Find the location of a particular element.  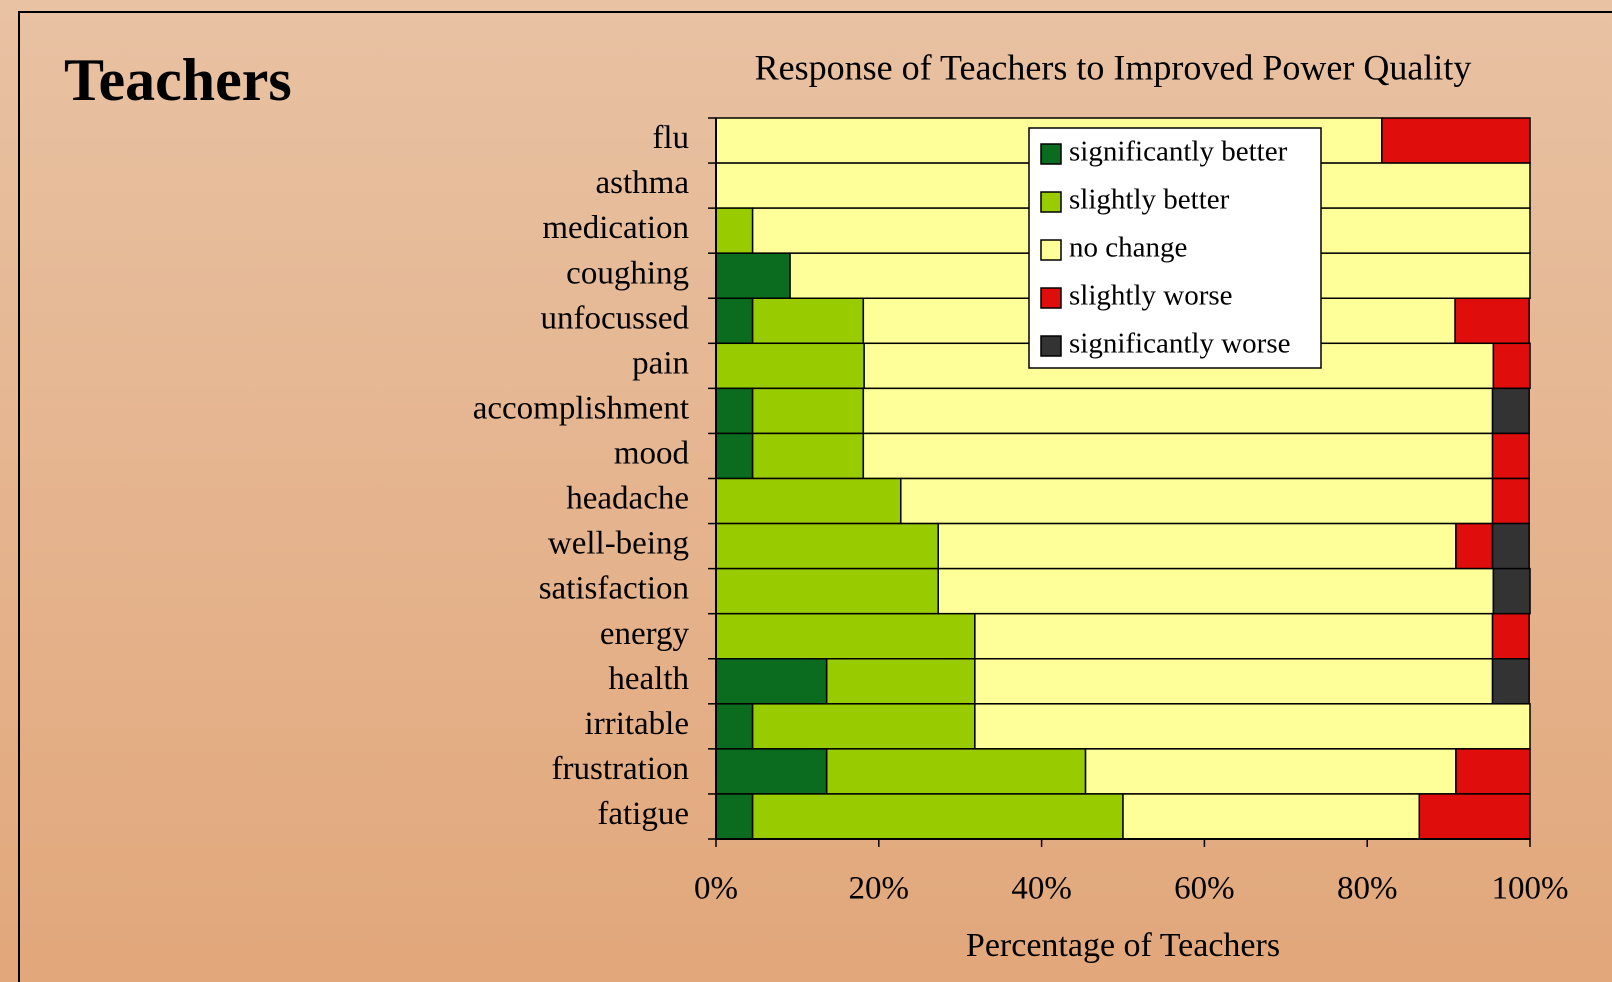

x-tick-label: 20% is located at coordinates (879, 889).